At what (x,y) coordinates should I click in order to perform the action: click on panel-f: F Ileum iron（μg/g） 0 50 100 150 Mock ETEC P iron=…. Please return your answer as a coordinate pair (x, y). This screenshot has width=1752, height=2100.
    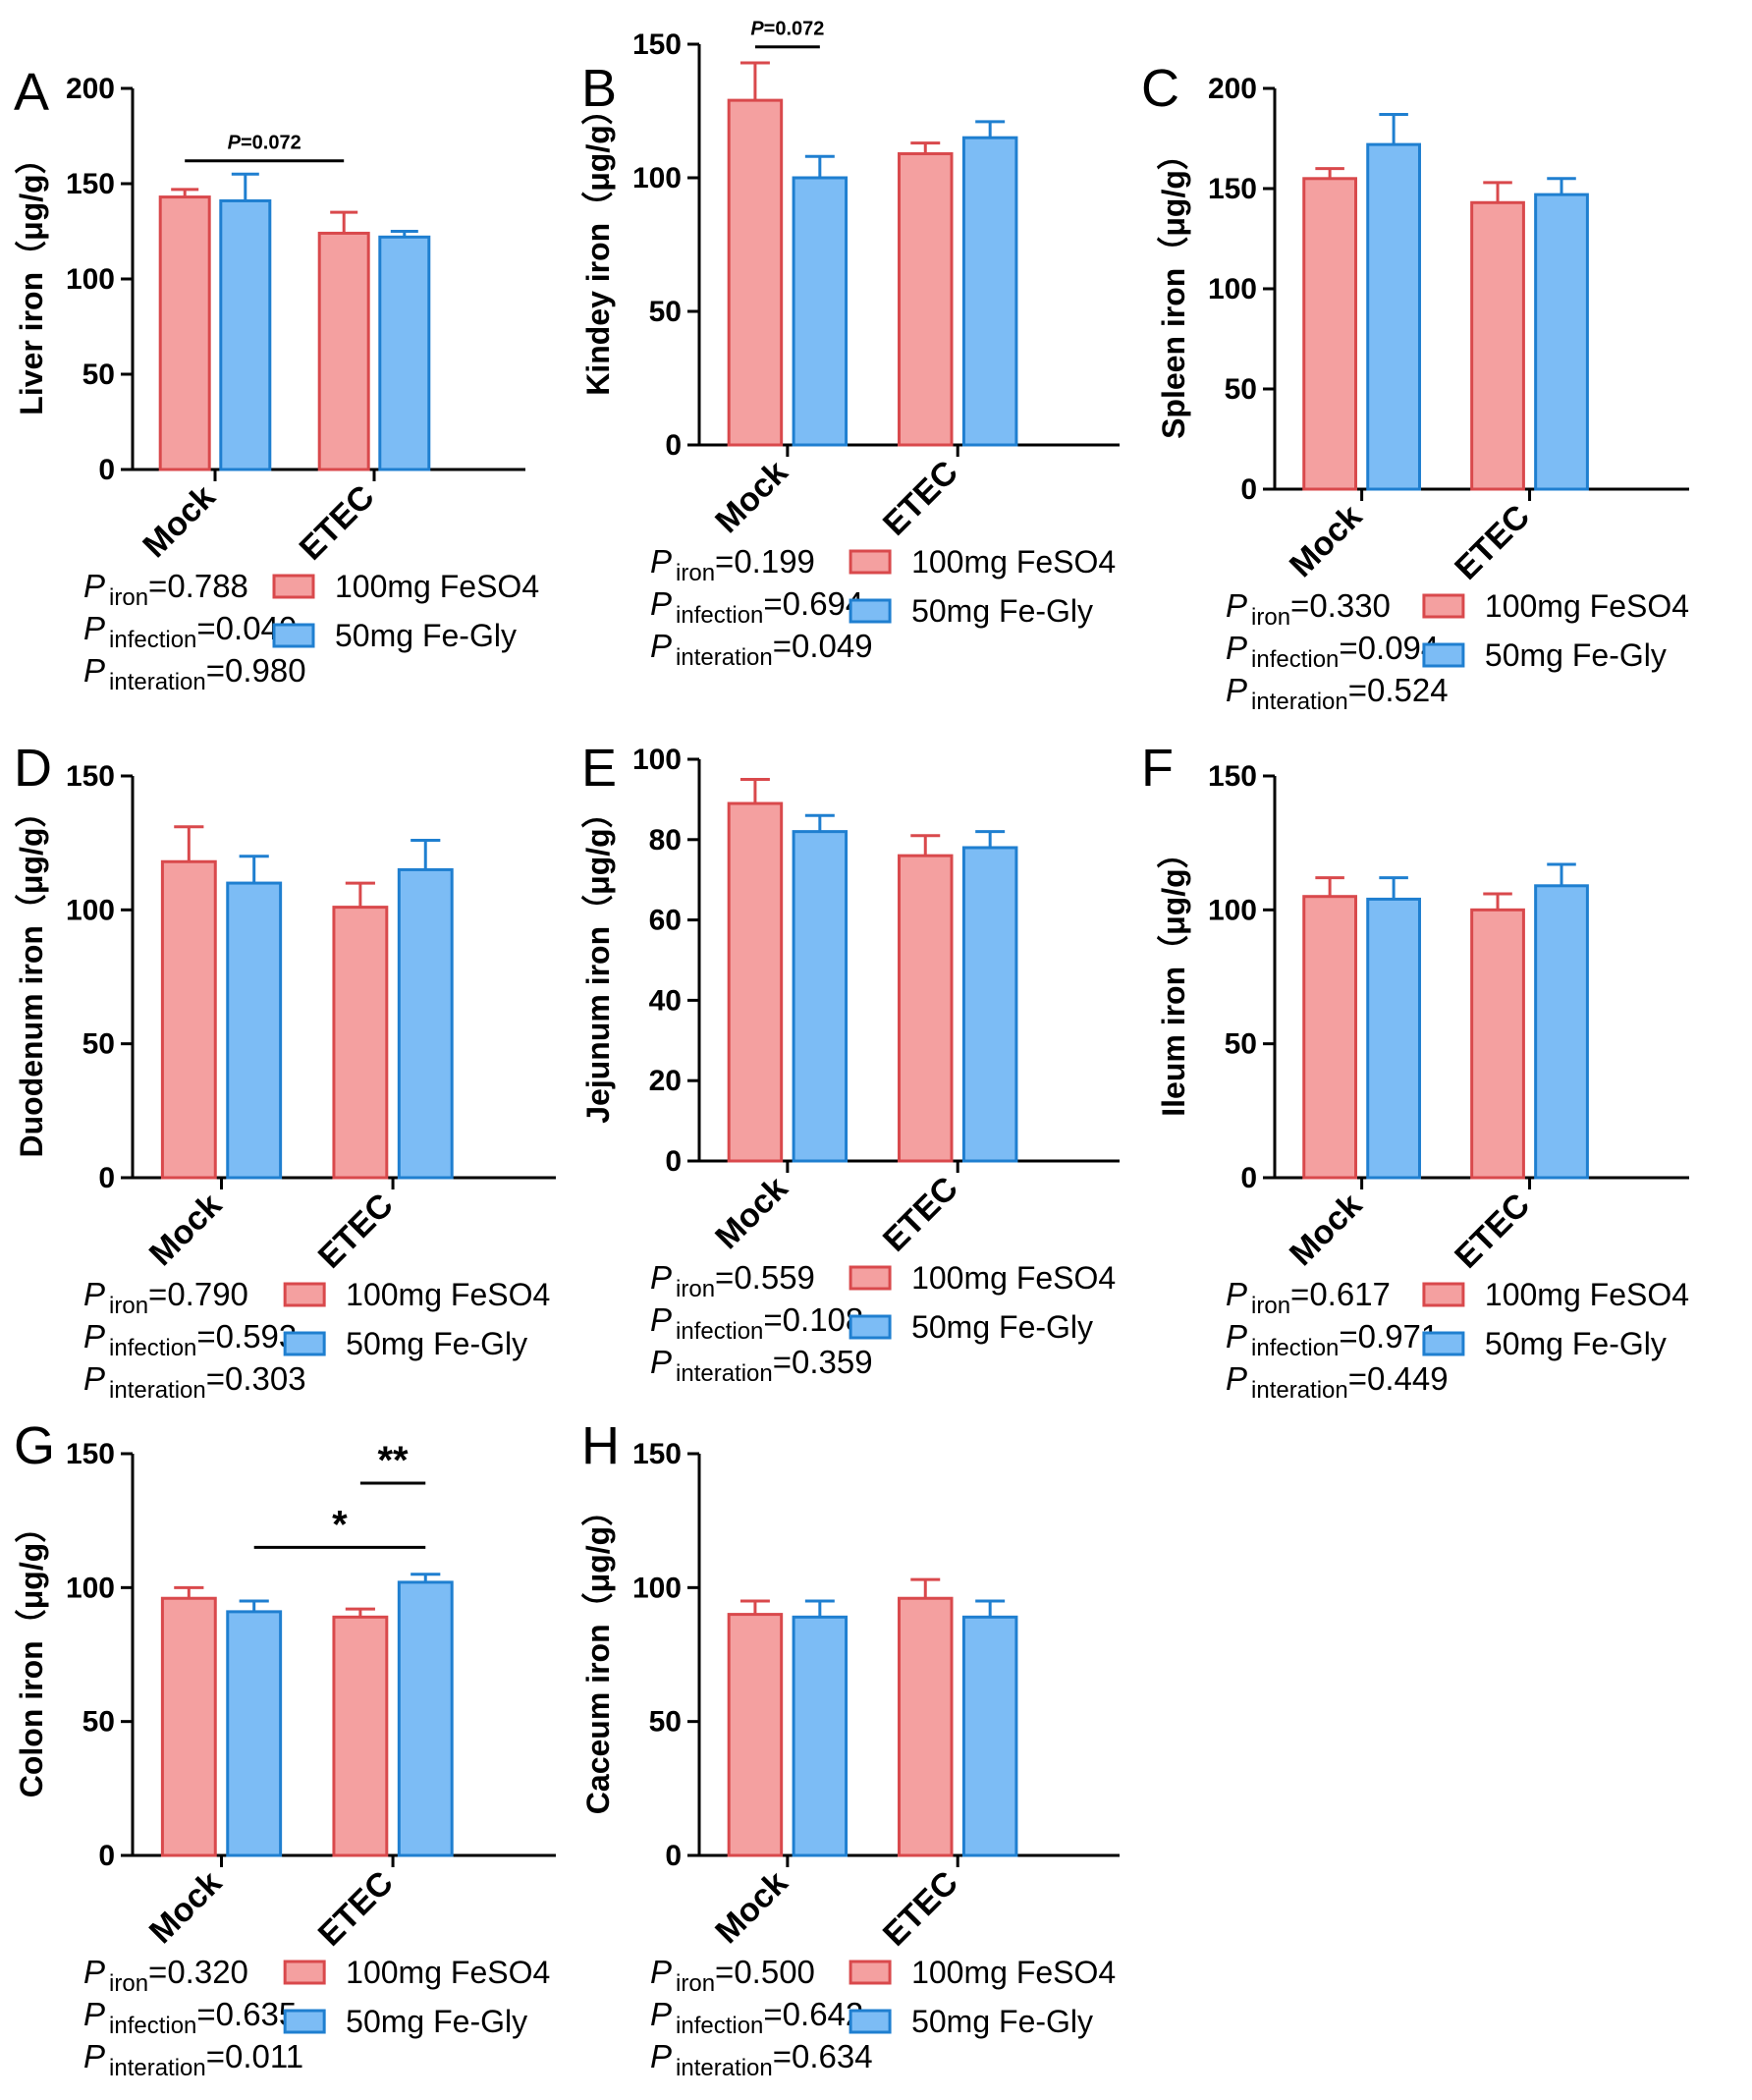
    Looking at the image, I should click on (1415, 1071).